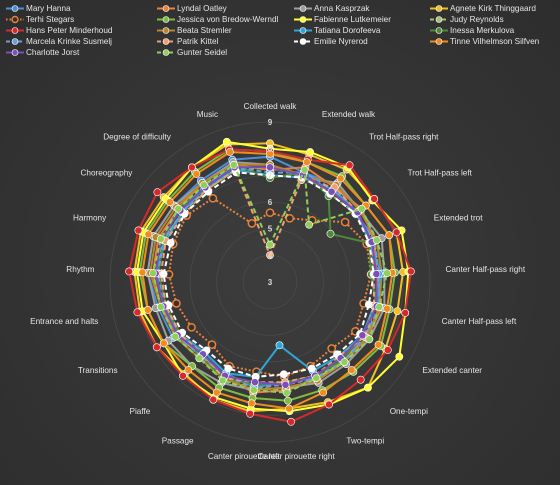 The image size is (560, 485). I want to click on legend-item: Lyndal Oatley, so click(191, 8).